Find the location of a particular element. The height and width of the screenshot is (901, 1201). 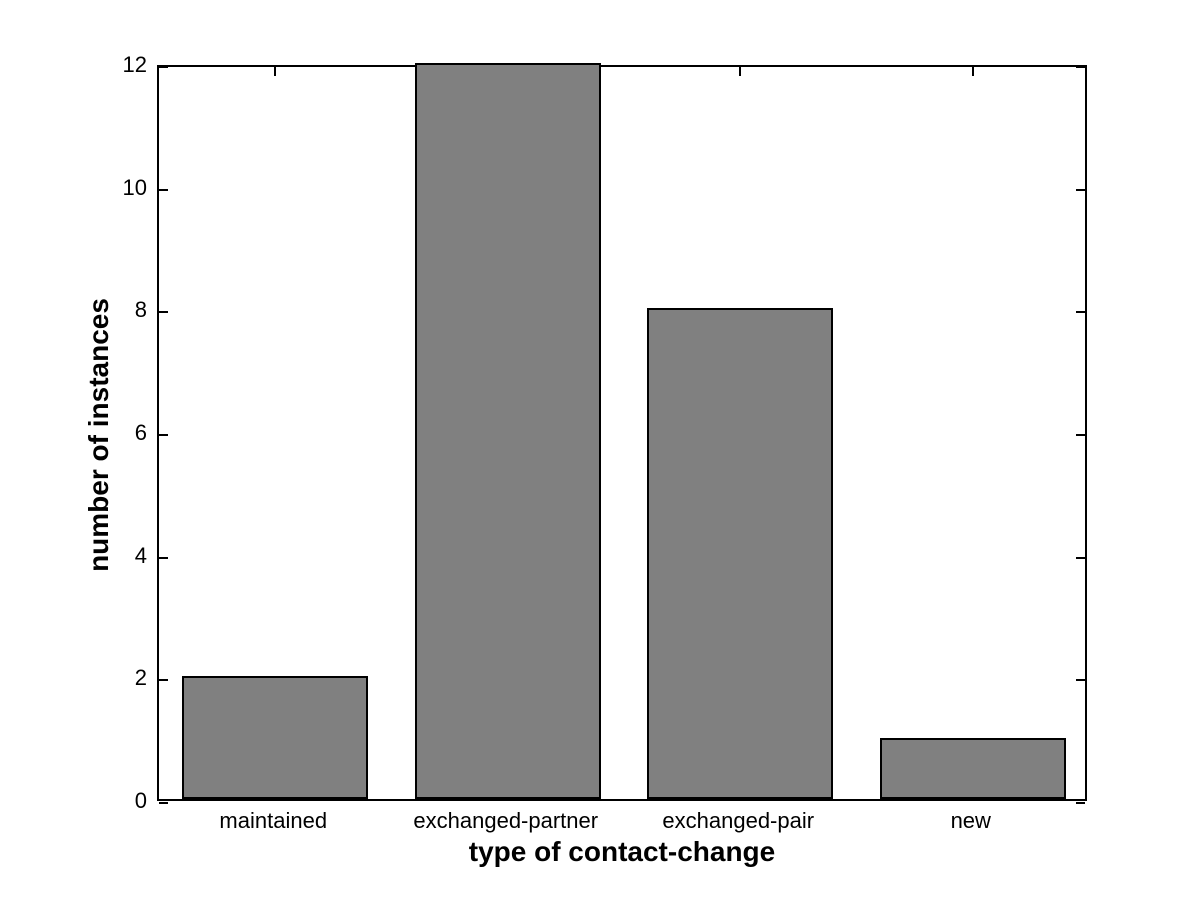

y-tick-label: 6 is located at coordinates (140, 432).